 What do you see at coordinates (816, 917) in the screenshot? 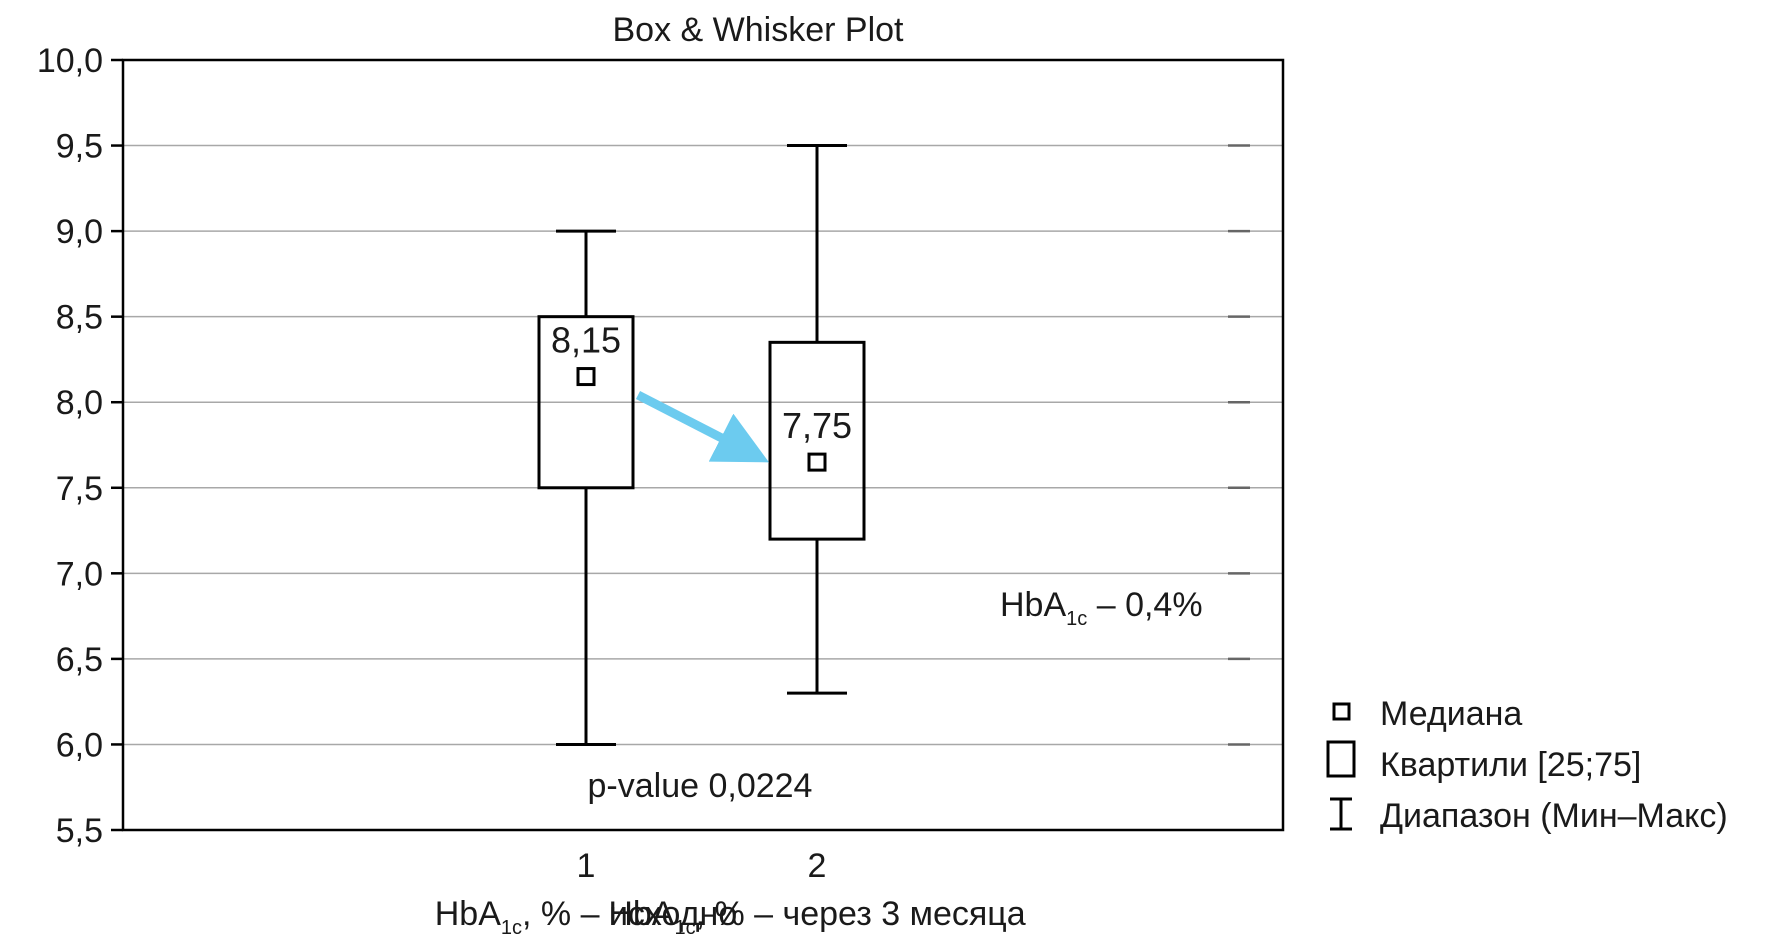
I see `x-category-label: HbA1c, % – через 3 месяца` at bounding box center [816, 917].